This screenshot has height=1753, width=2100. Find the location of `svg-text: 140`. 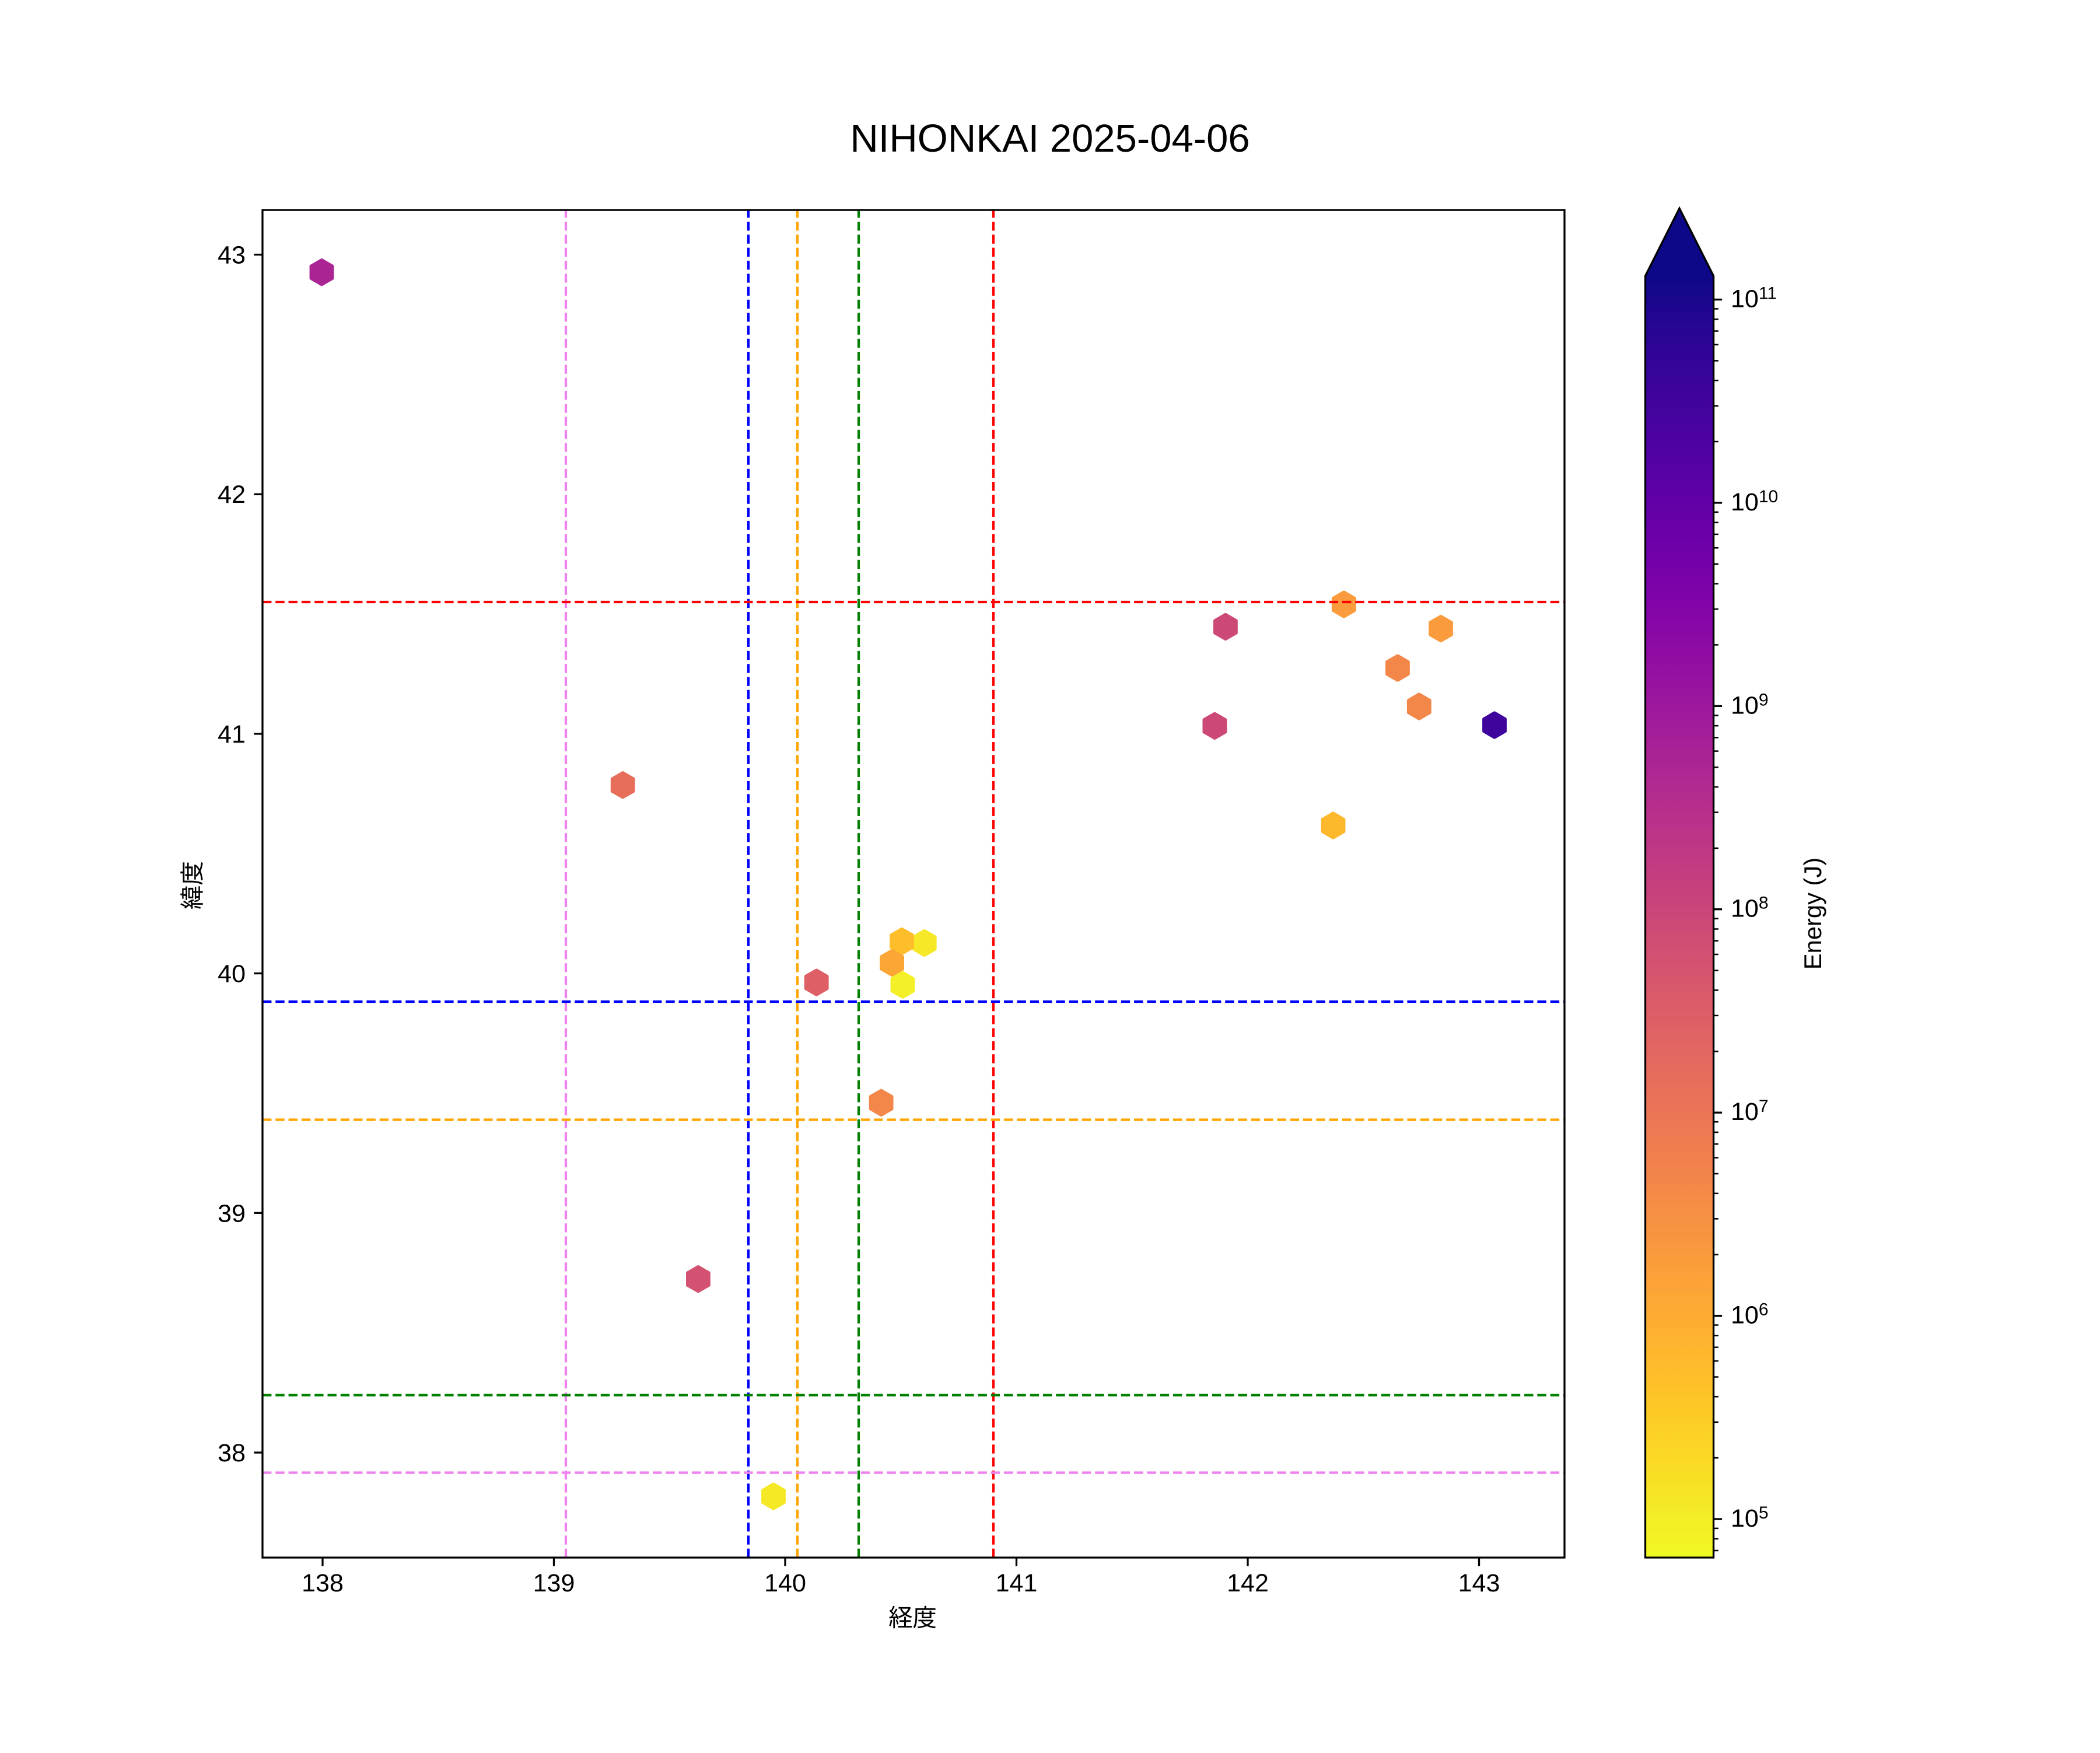

svg-text: 140 is located at coordinates (785, 1583).